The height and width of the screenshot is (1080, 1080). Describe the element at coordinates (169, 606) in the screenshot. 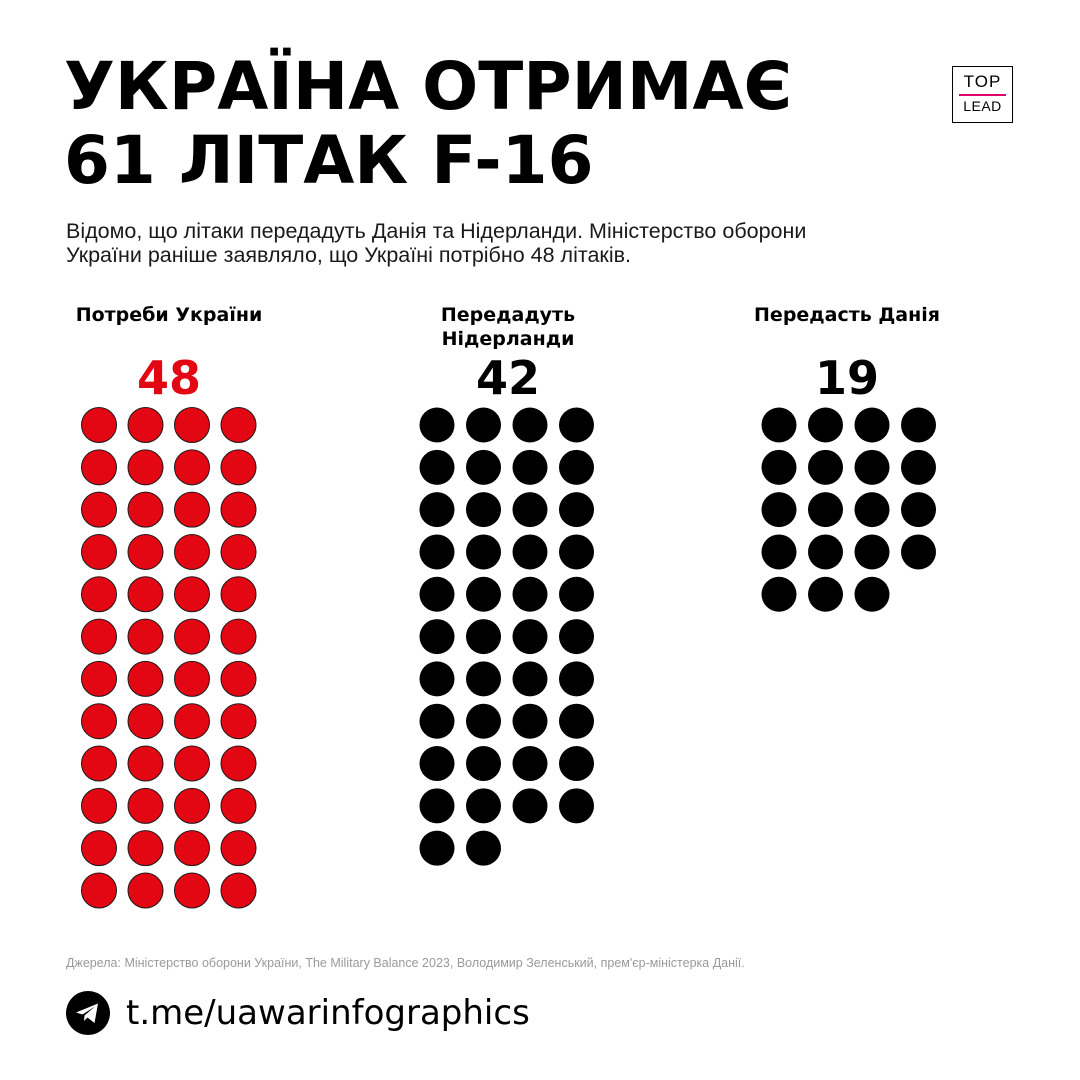

I see `column-1: Потреби України 48` at that location.